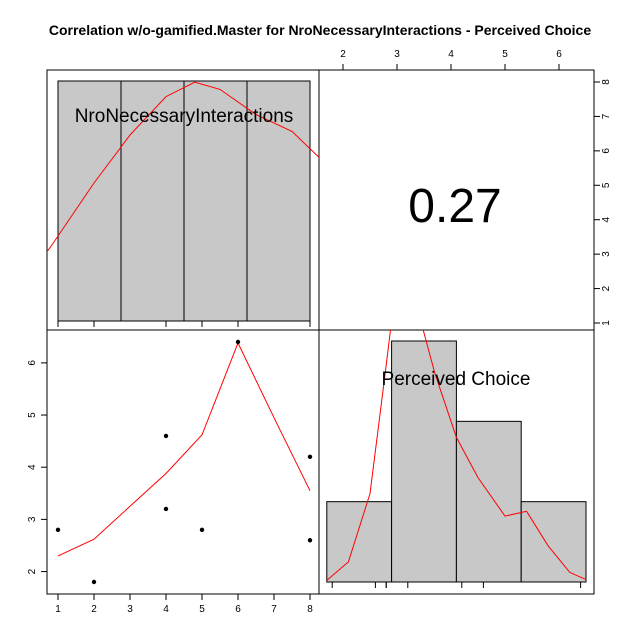 The width and height of the screenshot is (640, 640). Describe the element at coordinates (94, 609) in the screenshot. I see `x-tick-label: 2` at that location.